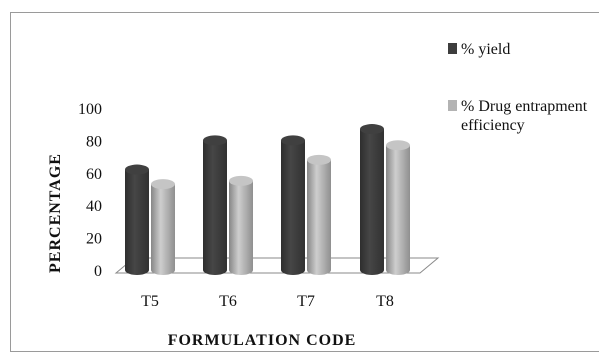 This screenshot has height=354, width=600. Describe the element at coordinates (485, 49) in the screenshot. I see `legend-label: % yield` at that location.